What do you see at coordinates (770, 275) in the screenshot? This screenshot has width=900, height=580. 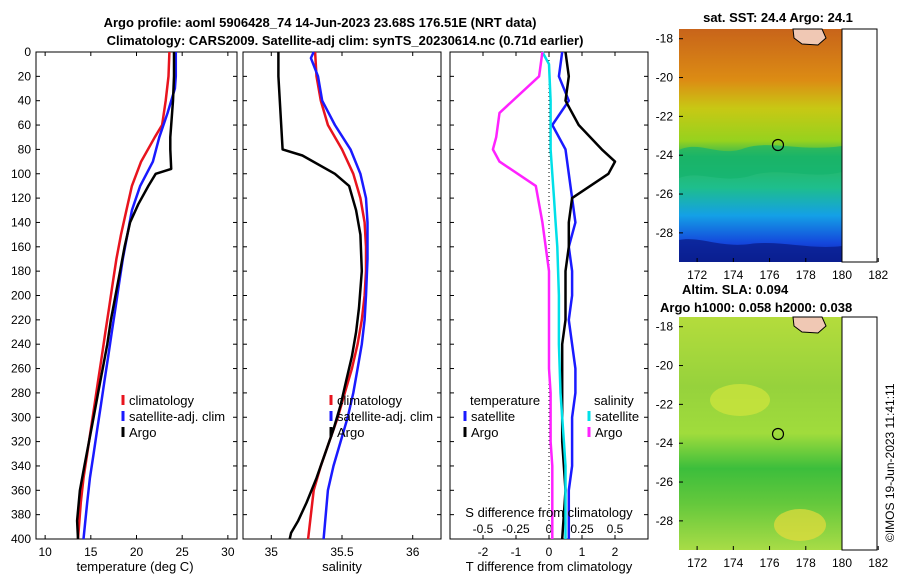 I see `map-x-tick-label: 176` at bounding box center [770, 275].